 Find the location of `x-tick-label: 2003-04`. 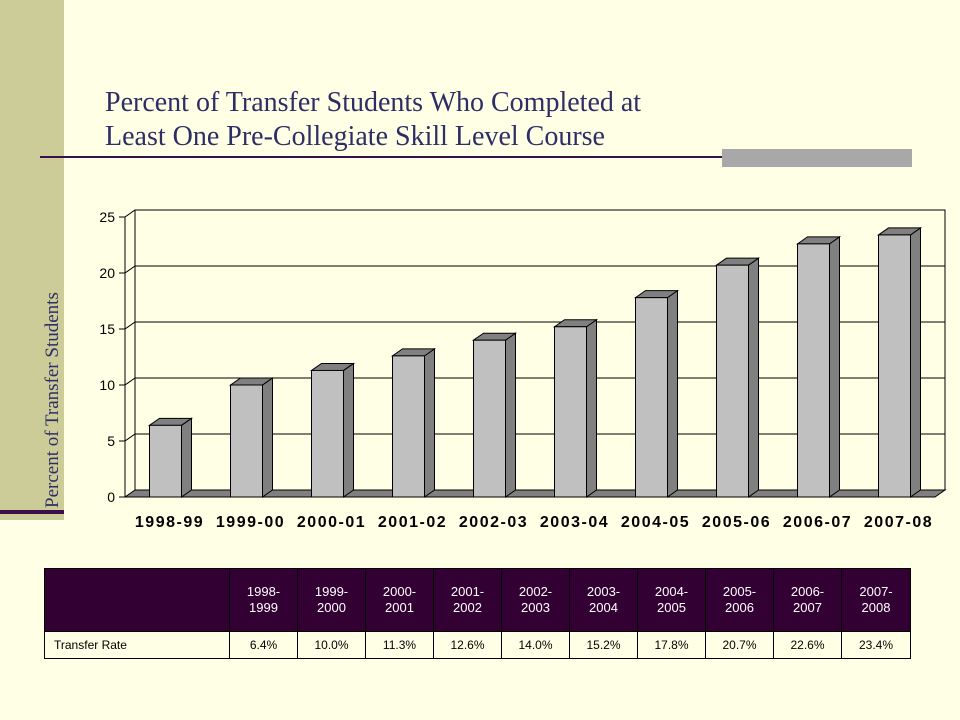

x-tick-label: 2003-04 is located at coordinates (574, 522).